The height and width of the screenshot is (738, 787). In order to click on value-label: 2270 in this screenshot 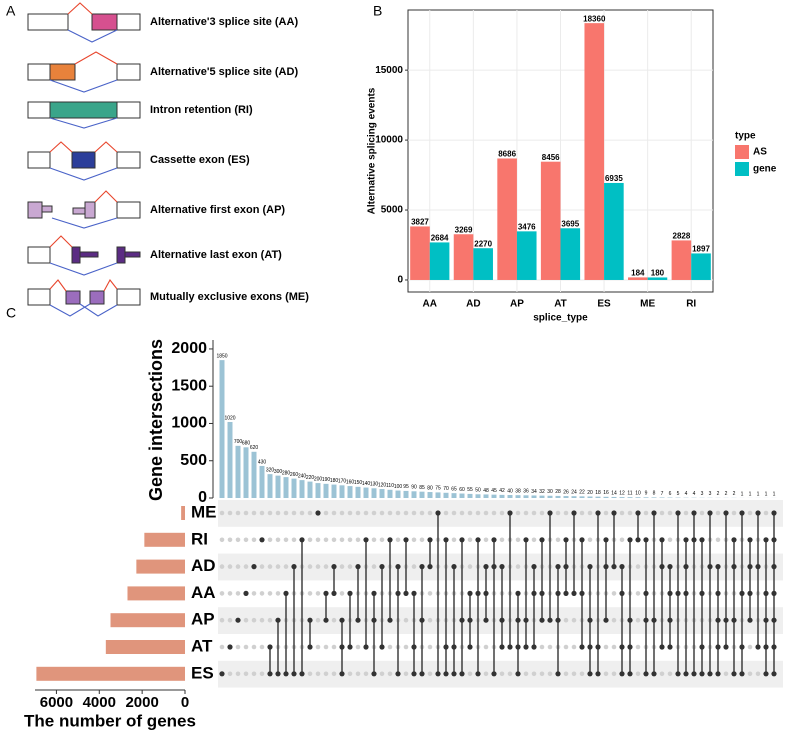, I will do `click(483, 243)`.